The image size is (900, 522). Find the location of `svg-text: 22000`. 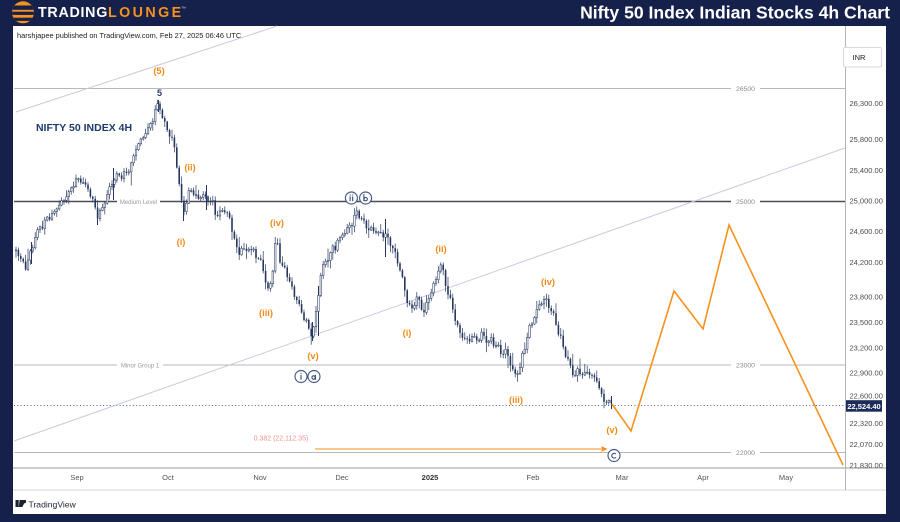

svg-text: 22000 is located at coordinates (745, 453).